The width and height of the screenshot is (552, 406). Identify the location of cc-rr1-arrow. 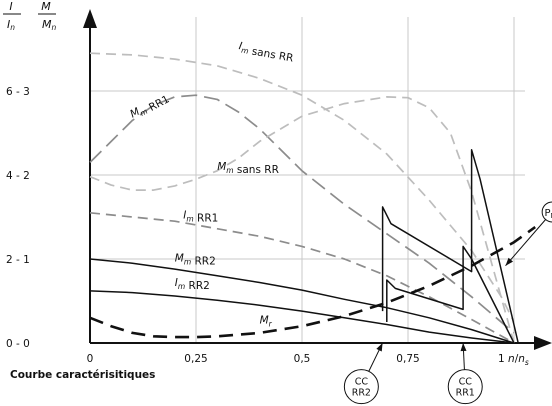
(463, 347).